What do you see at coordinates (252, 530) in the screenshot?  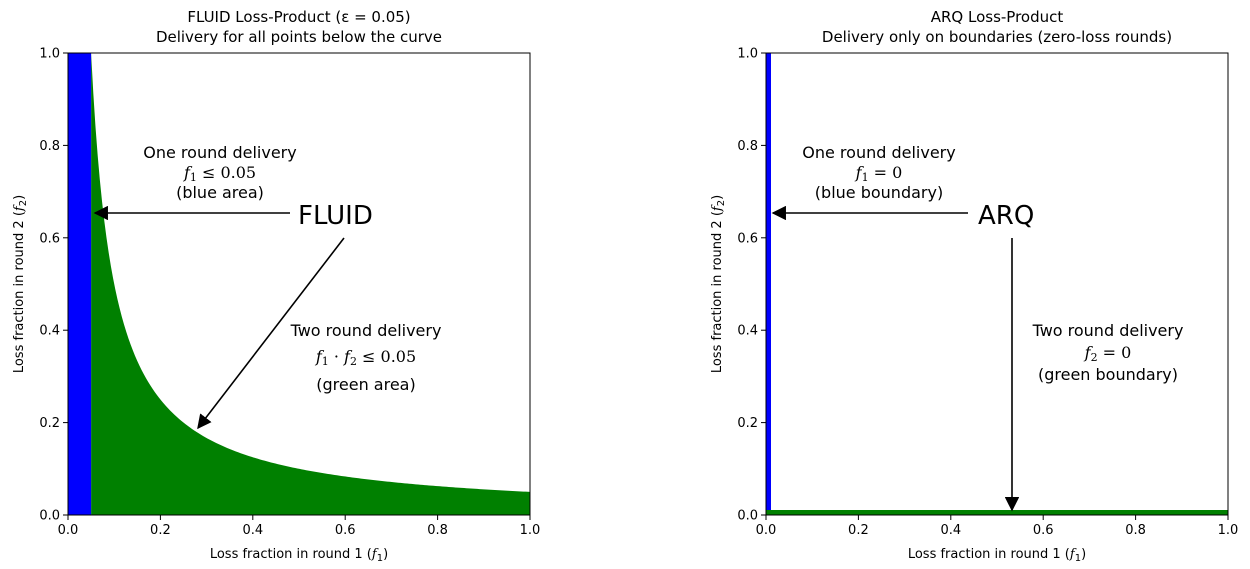 I see `fluid-x-tick-label: 0.4` at bounding box center [252, 530].